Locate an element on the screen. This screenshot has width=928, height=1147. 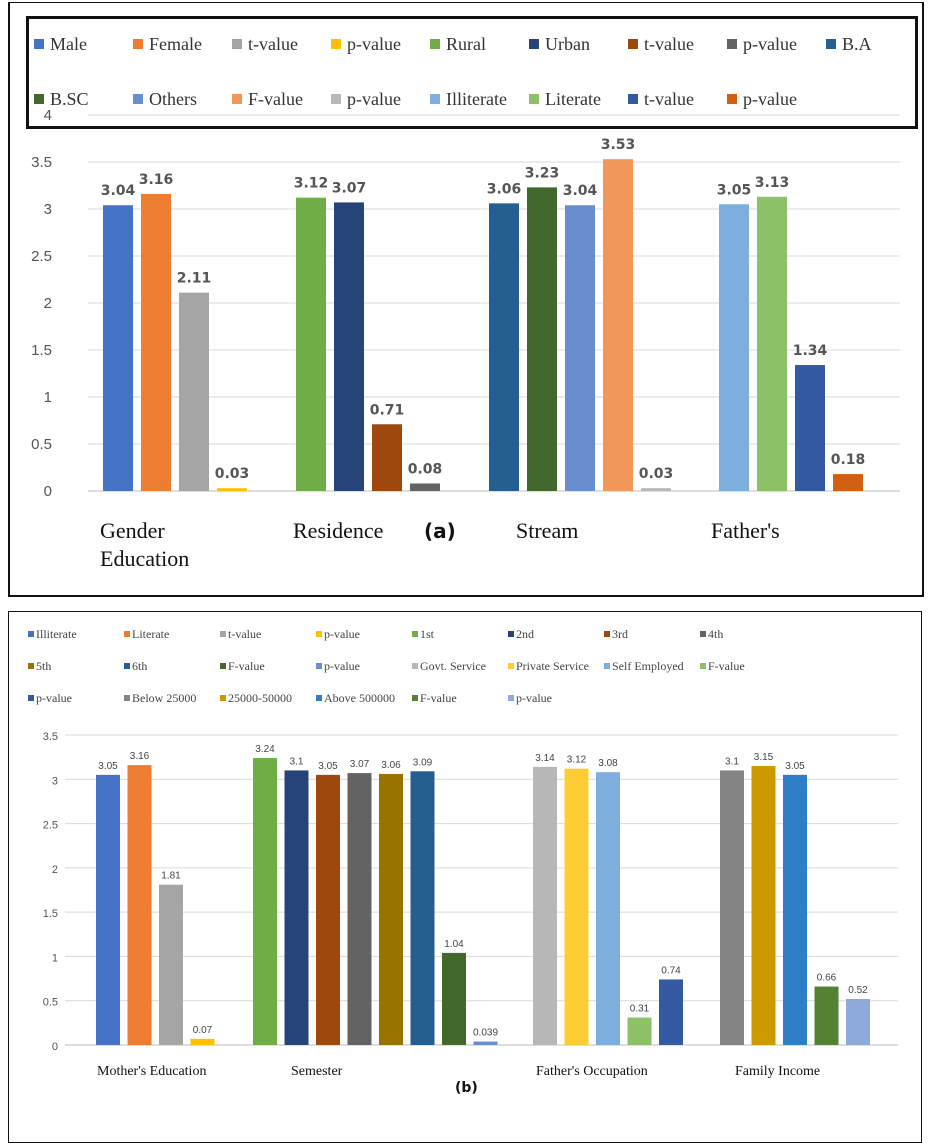
bar-b-1-6th is located at coordinates (422, 908).